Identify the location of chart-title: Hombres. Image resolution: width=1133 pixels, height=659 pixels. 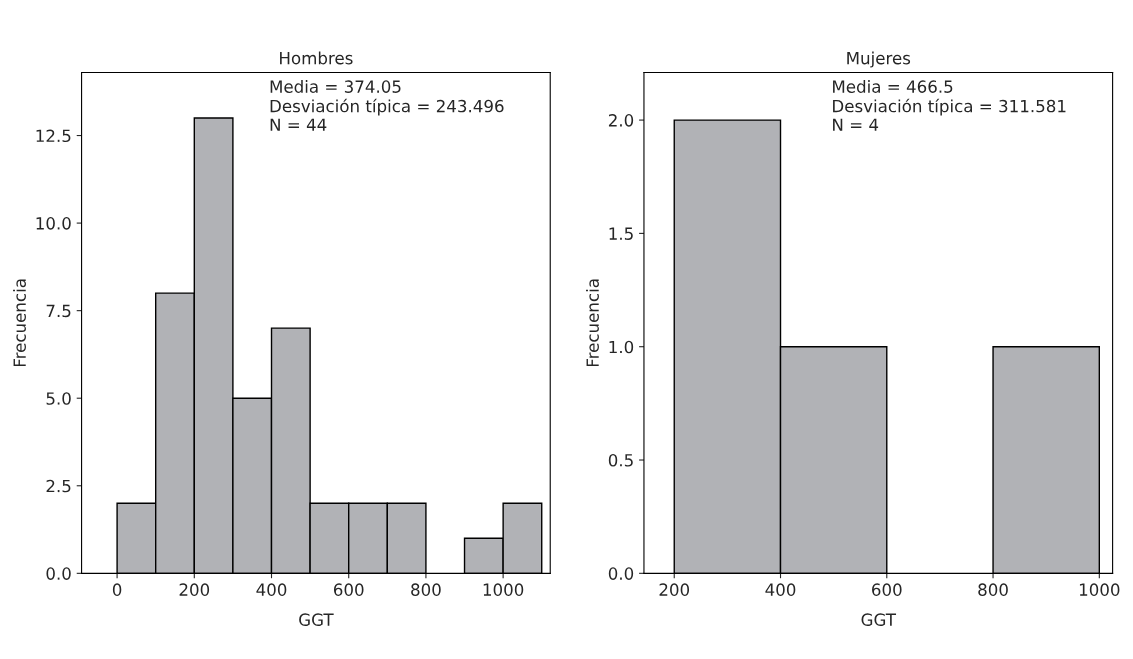
(316, 58).